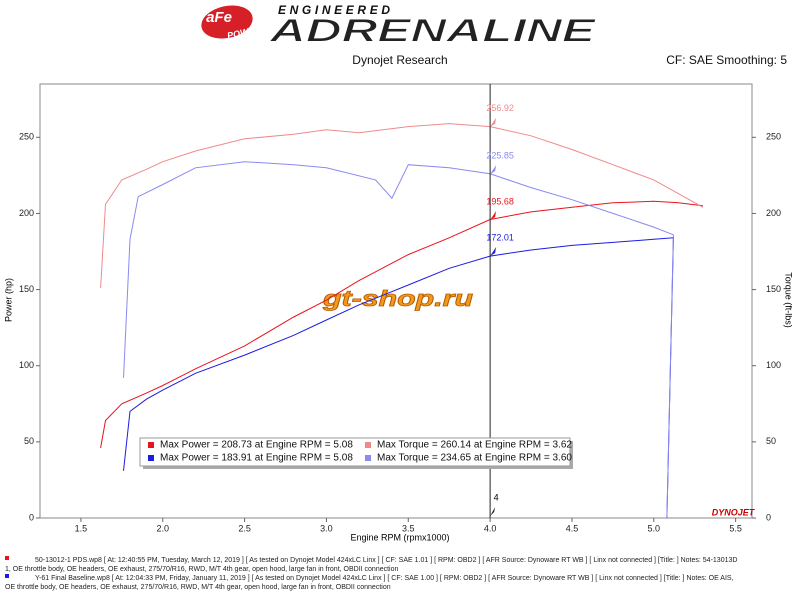 The height and width of the screenshot is (605, 800). What do you see at coordinates (500, 155) in the screenshot?
I see `cursor-value: 225.85` at bounding box center [500, 155].